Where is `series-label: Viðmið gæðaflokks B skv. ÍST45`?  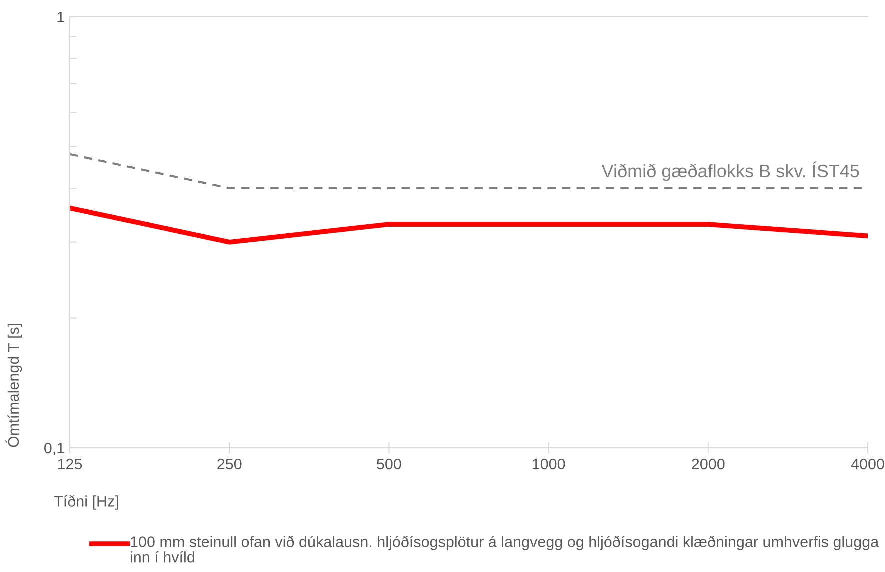 series-label: Viðmið gæðaflokks B skv. ÍST45 is located at coordinates (731, 172).